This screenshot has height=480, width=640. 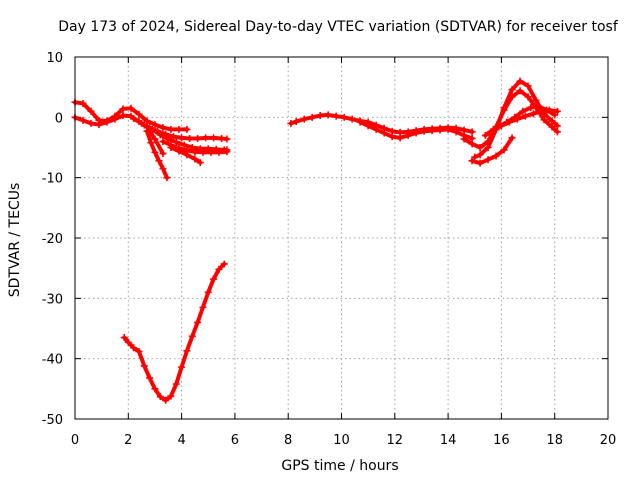 I want to click on series-arc-end-b, so click(x=516, y=119).